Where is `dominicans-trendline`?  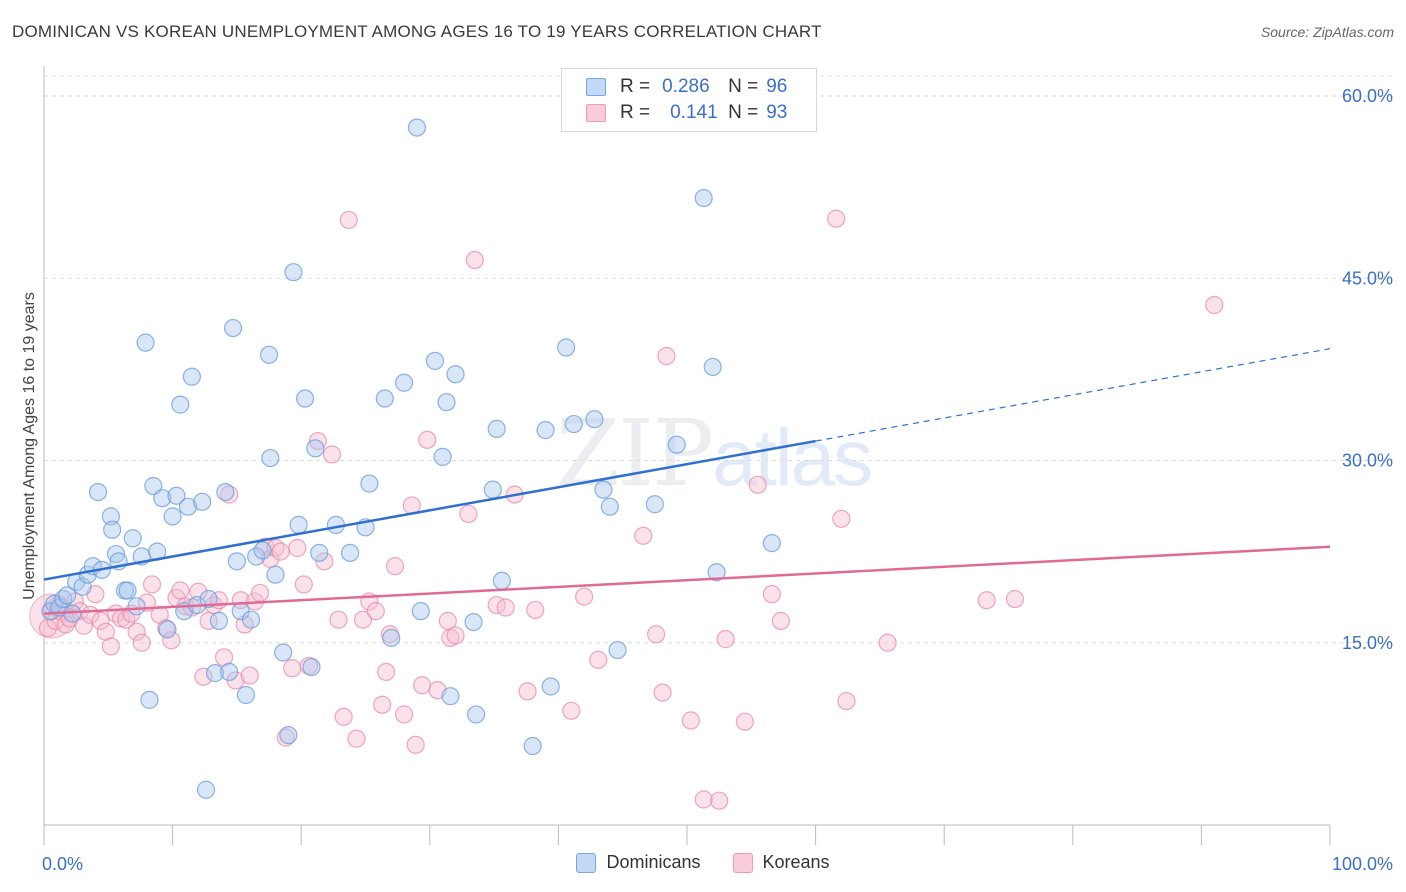 dominicans-trendline is located at coordinates (429, 510).